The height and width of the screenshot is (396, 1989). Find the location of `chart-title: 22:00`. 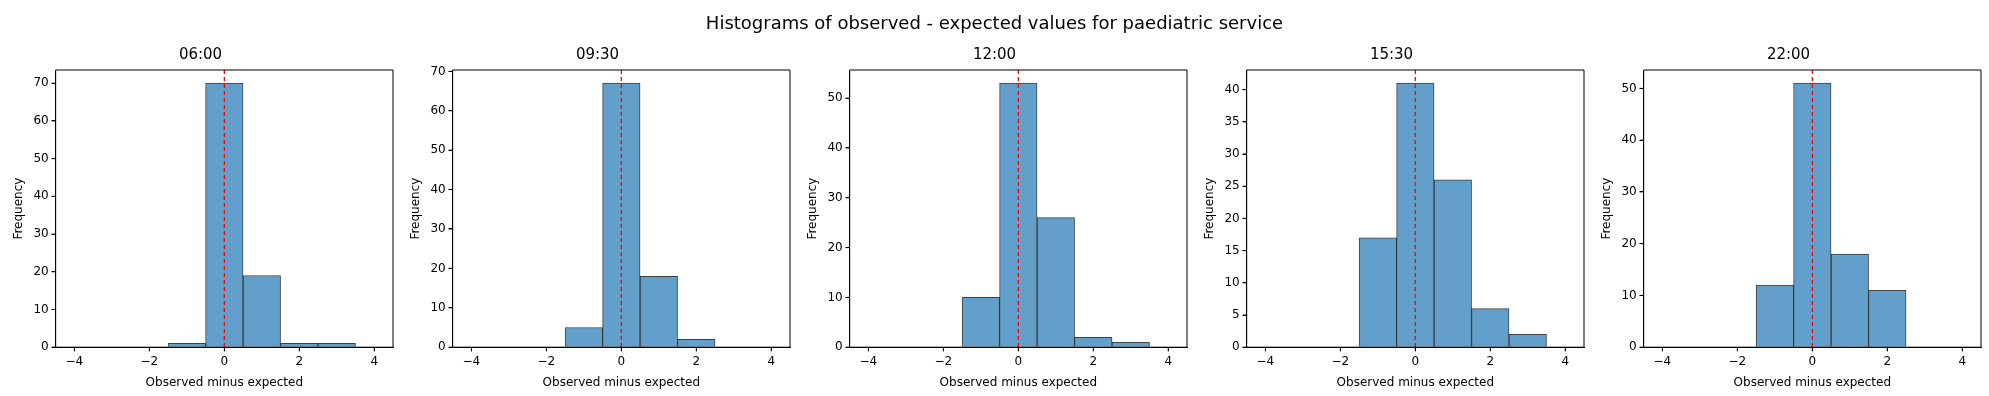

chart-title: 22:00 is located at coordinates (1788, 53).